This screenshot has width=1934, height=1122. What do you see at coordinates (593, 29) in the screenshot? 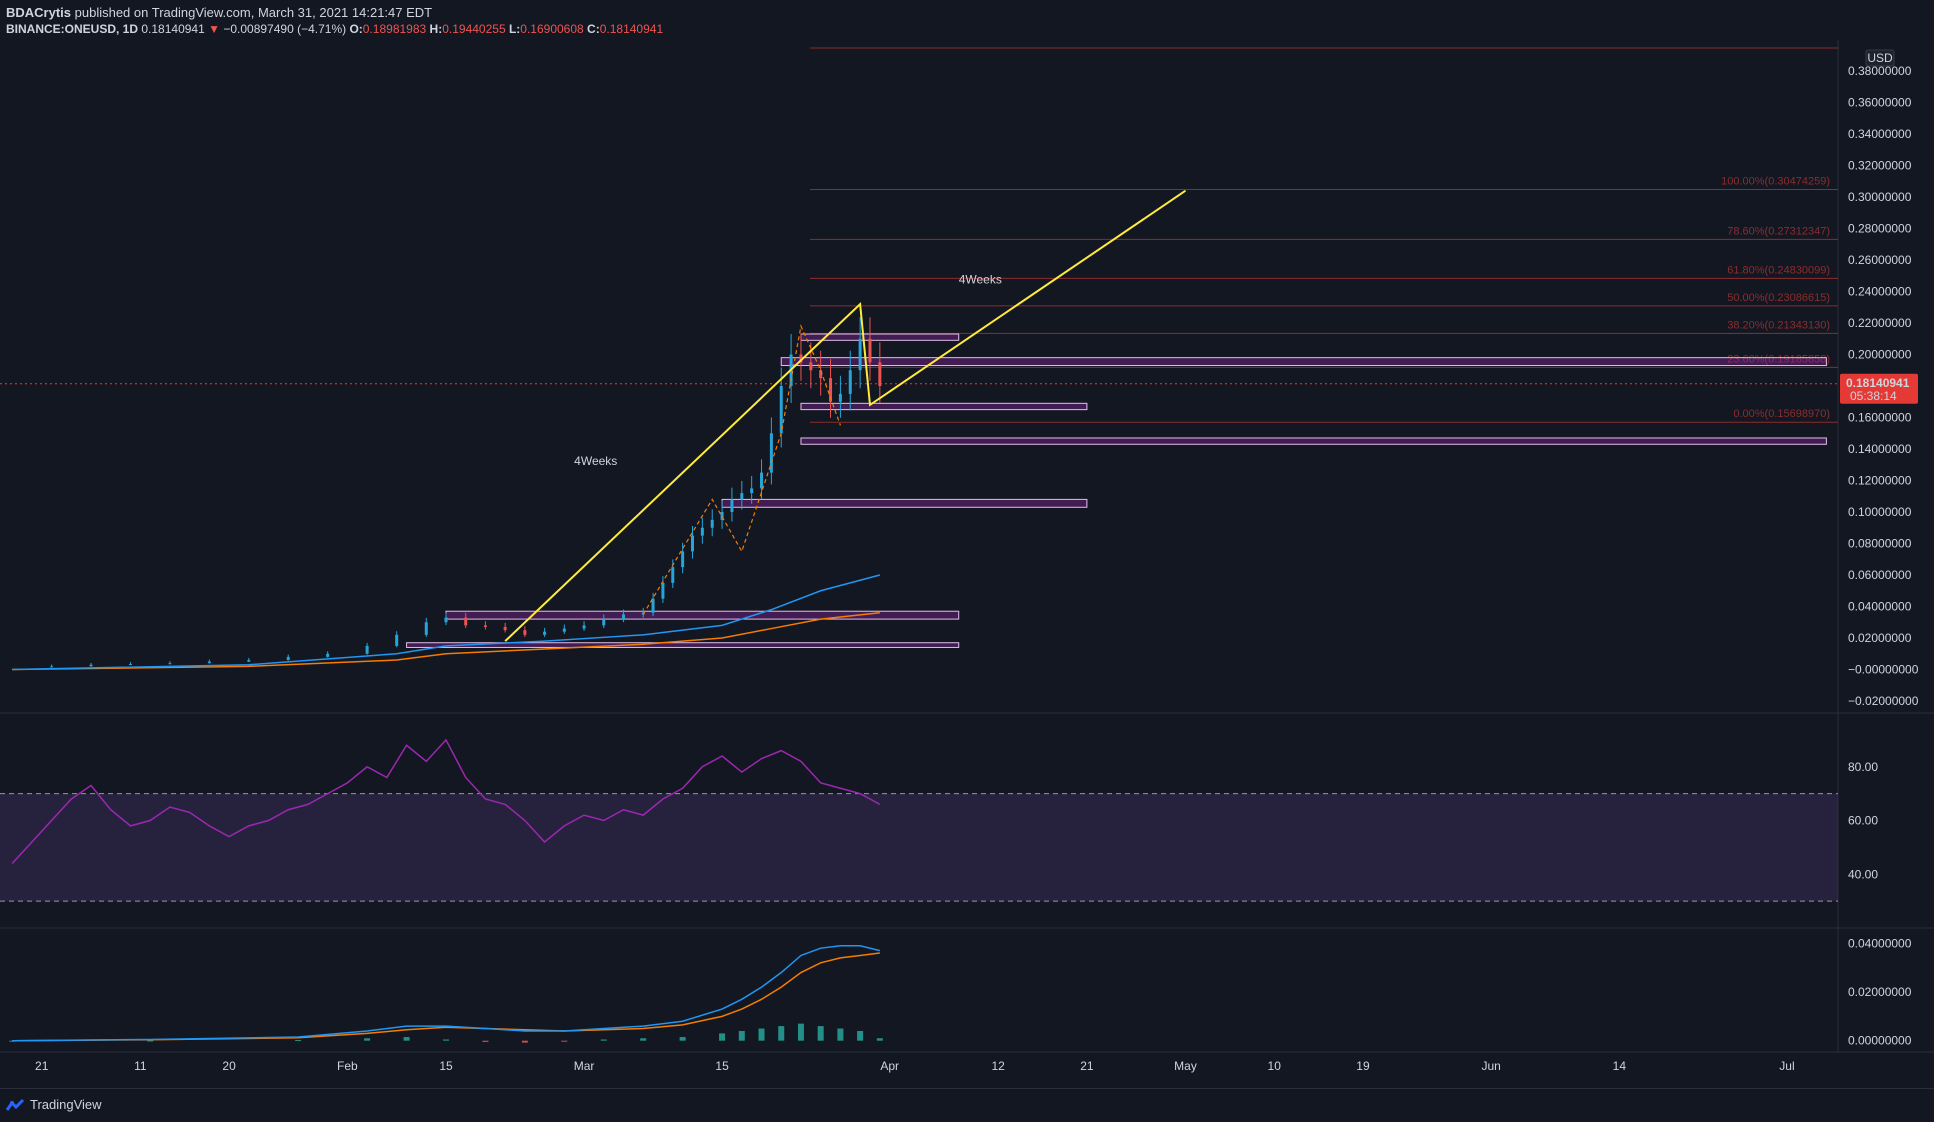
I see `close-label: C:` at bounding box center [593, 29].